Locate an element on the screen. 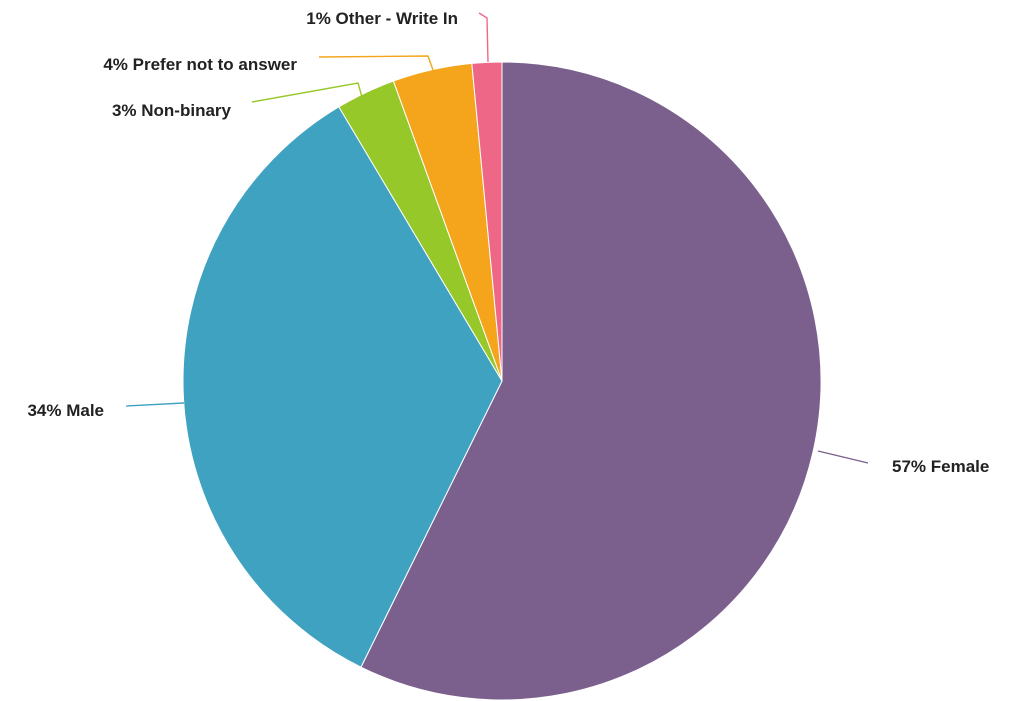 This screenshot has width=1013, height=701. leader-line-male is located at coordinates (155, 404).